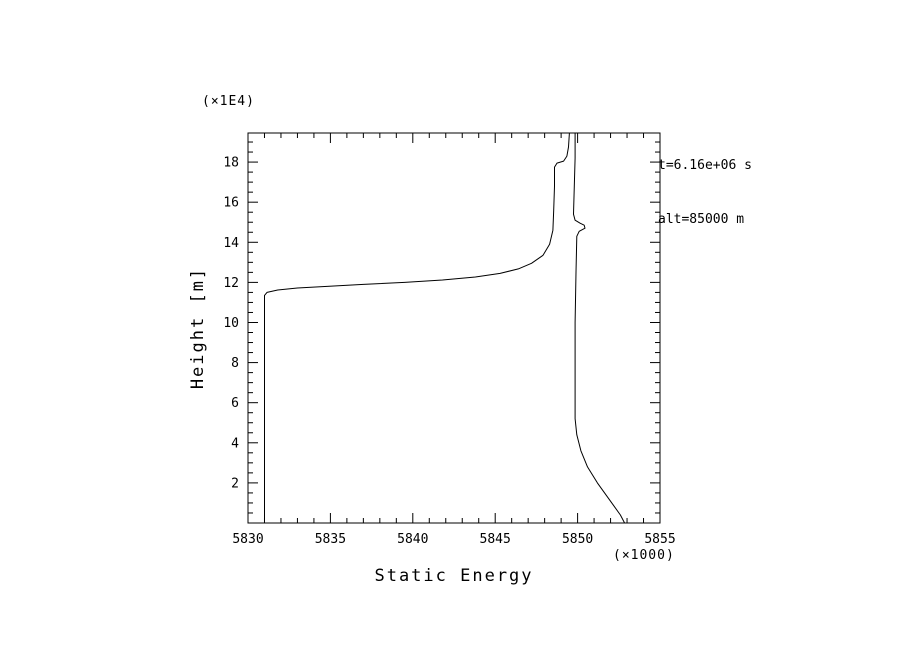  What do you see at coordinates (231, 243) in the screenshot?
I see `y-tick-label: 14` at bounding box center [231, 243].